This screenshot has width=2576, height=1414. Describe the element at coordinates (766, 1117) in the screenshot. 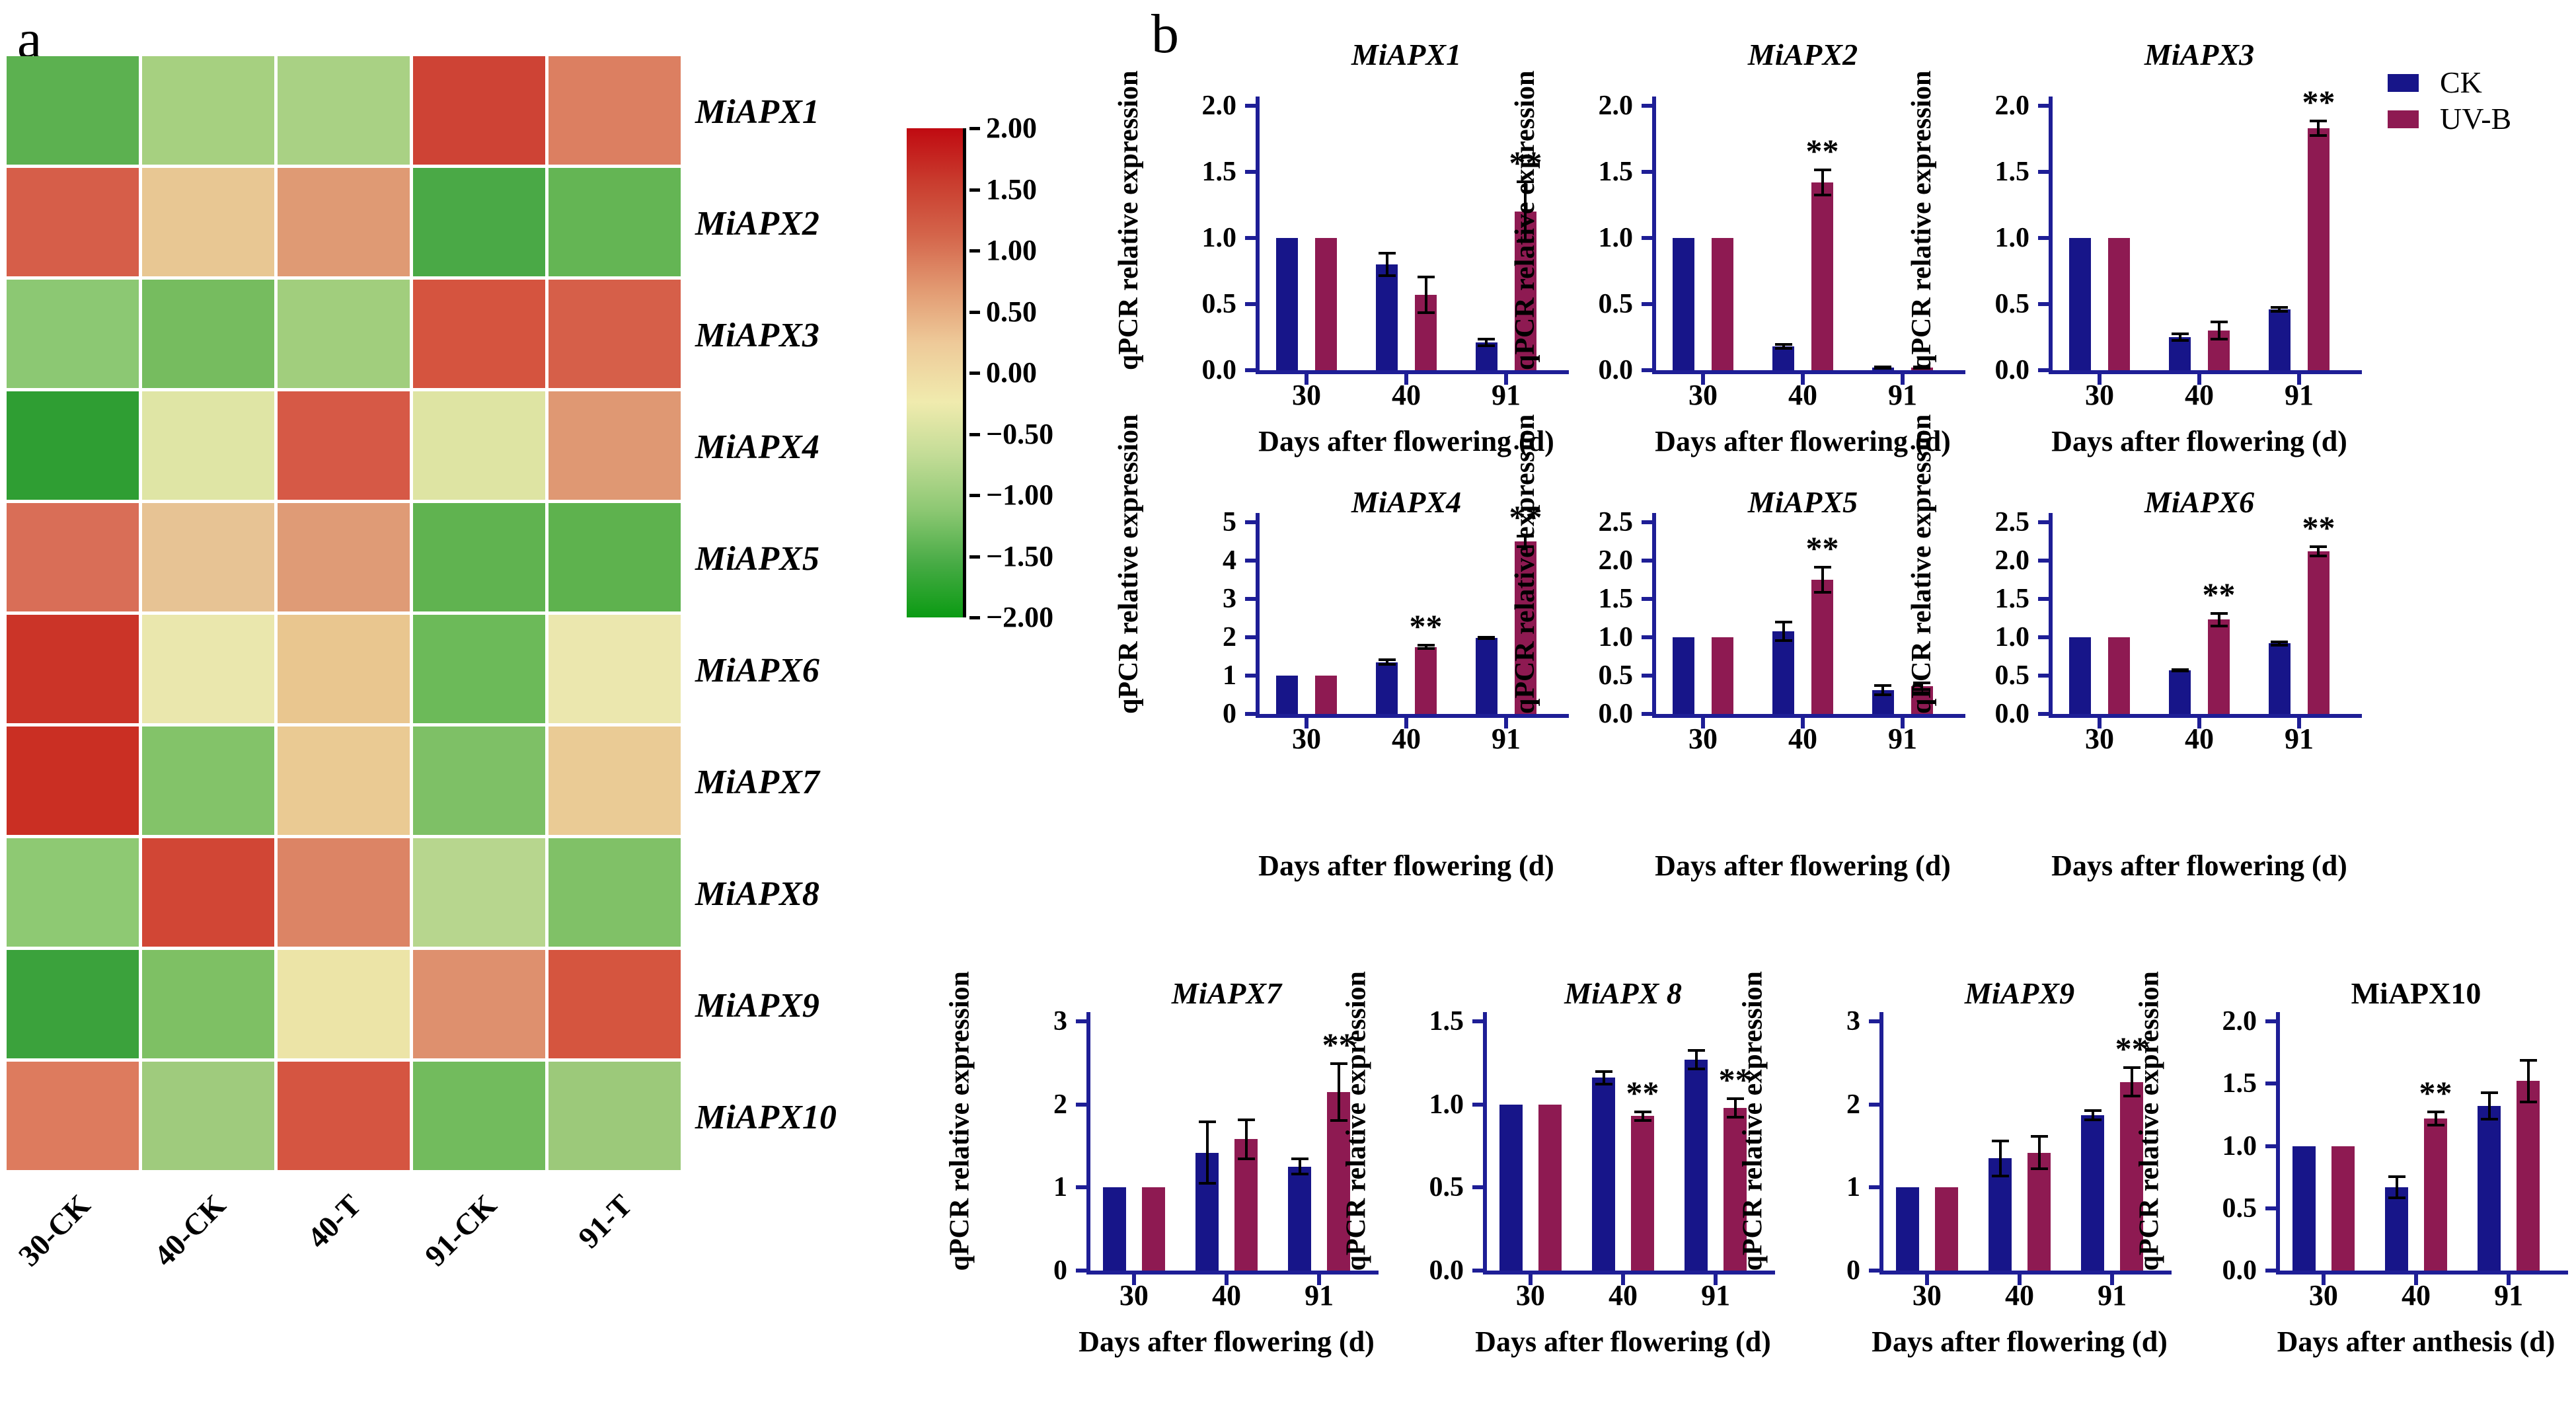

I see `heatmap-row-label: MiAPX10` at that location.